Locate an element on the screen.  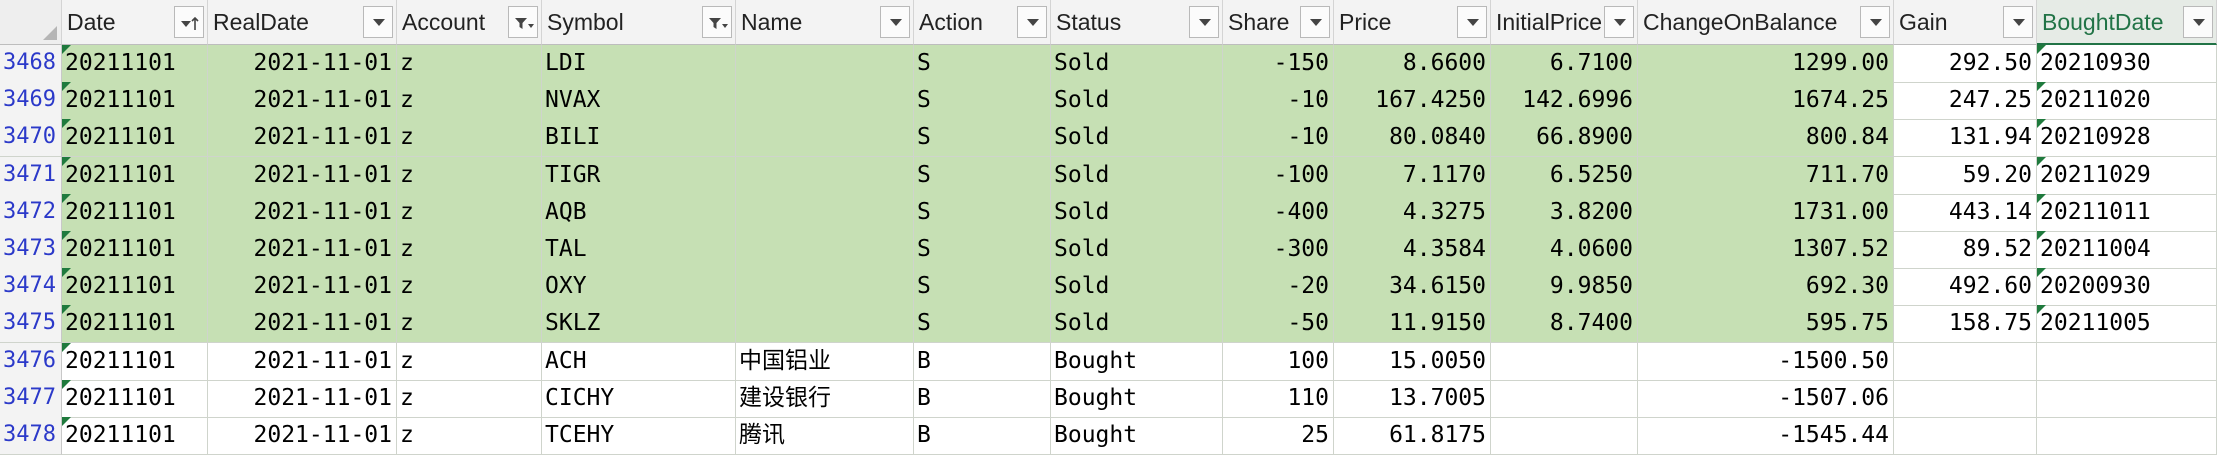
cell-share: -150 is located at coordinates (1278, 64).